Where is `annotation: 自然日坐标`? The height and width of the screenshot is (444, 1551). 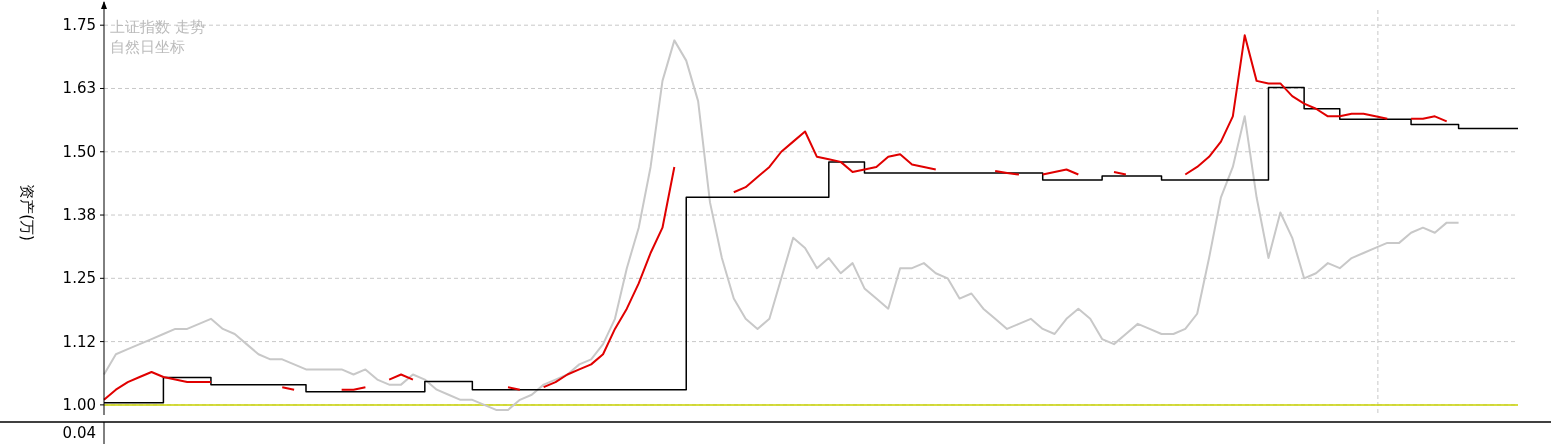
annotation: 自然日坐标 is located at coordinates (147, 47).